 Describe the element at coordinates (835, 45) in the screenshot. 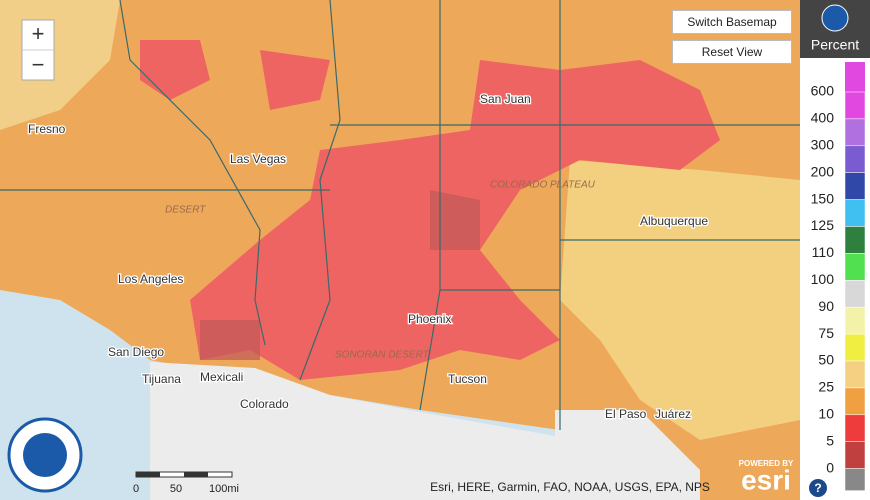

I see `legend-title: Percent` at that location.